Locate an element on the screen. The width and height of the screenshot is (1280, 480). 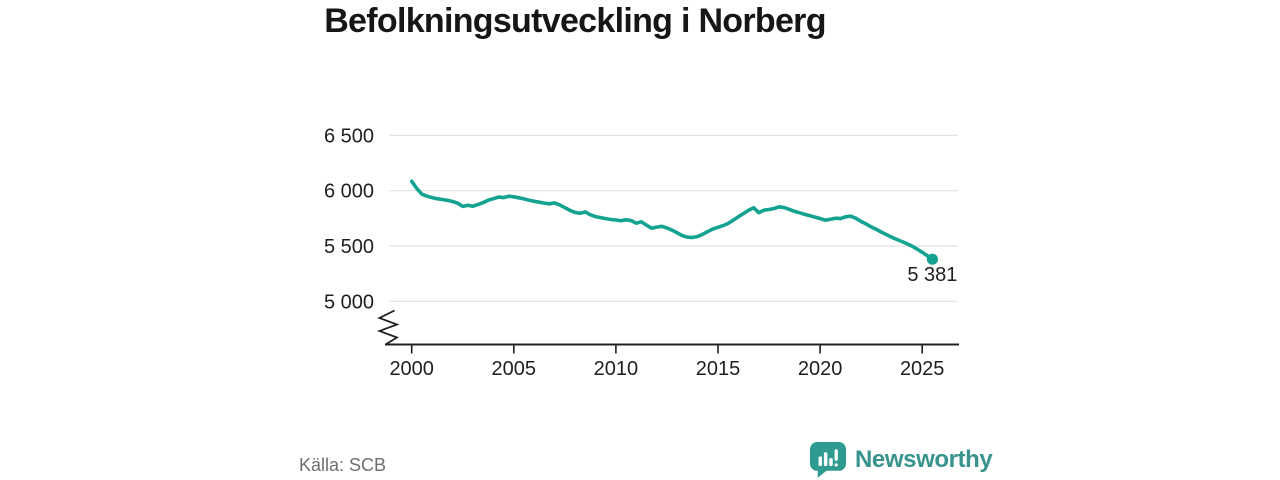
end-value-label: 5 381 is located at coordinates (932, 275).